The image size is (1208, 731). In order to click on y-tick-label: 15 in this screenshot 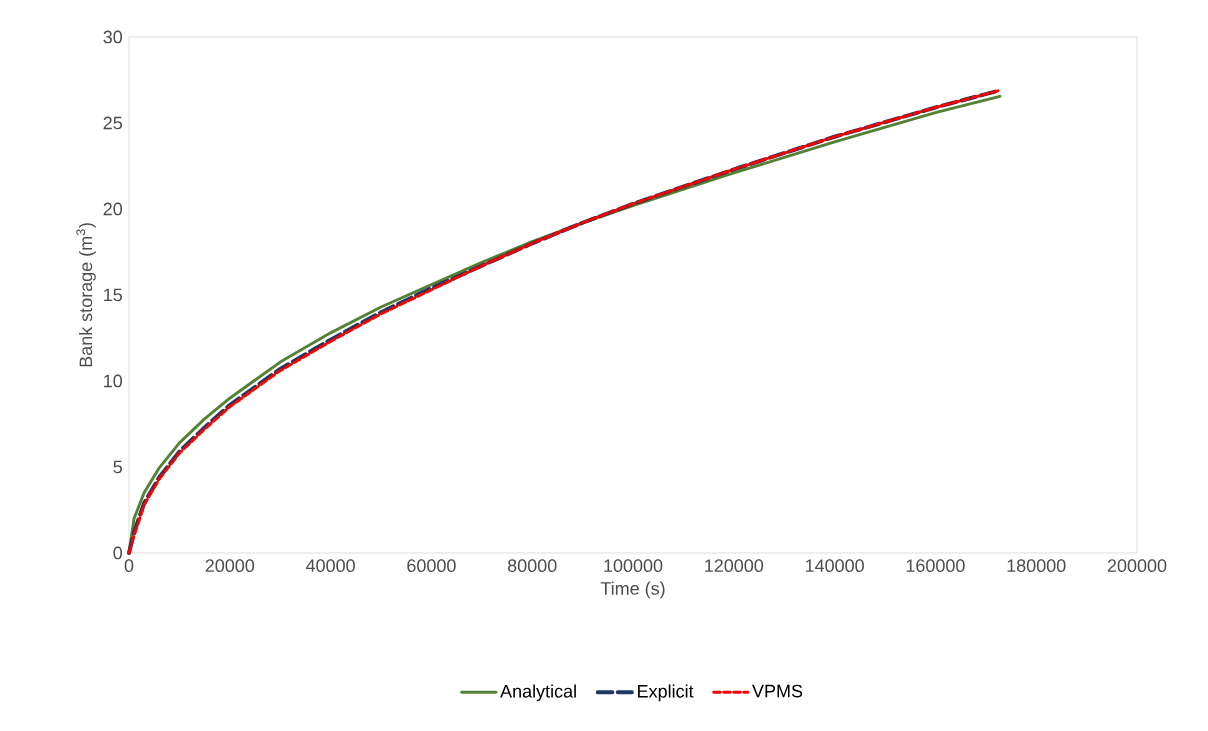, I will do `click(113, 295)`.